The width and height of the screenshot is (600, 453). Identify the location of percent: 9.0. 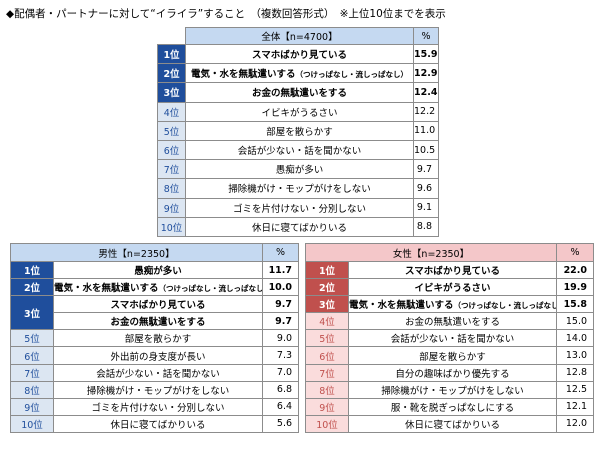
(281, 338).